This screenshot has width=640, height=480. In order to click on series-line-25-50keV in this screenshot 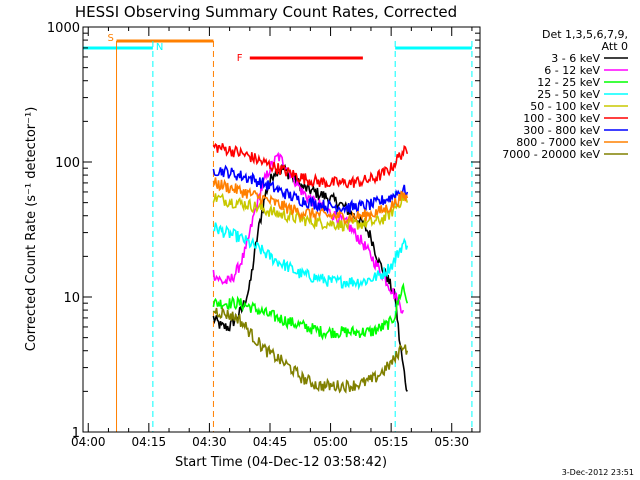, I will do `click(311, 256)`.